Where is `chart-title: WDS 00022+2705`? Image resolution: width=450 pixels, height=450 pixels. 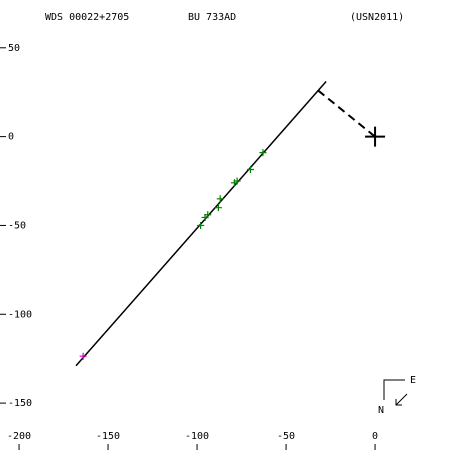 chart-title: WDS 00022+2705 is located at coordinates (87, 17).